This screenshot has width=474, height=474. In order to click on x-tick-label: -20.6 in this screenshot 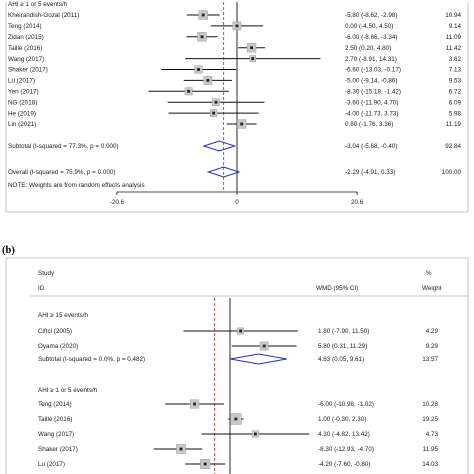, I will do `click(117, 202)`.